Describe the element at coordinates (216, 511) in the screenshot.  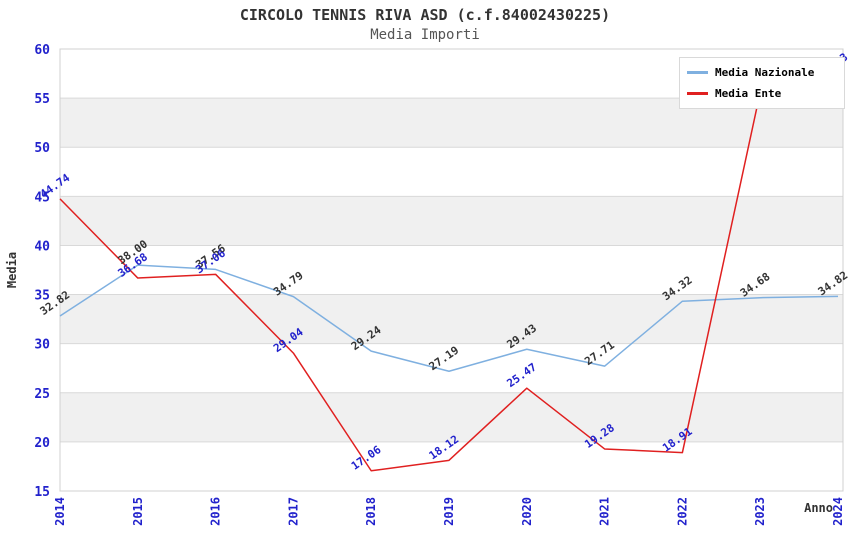
I see `x-tick-label: 2016` at that location.